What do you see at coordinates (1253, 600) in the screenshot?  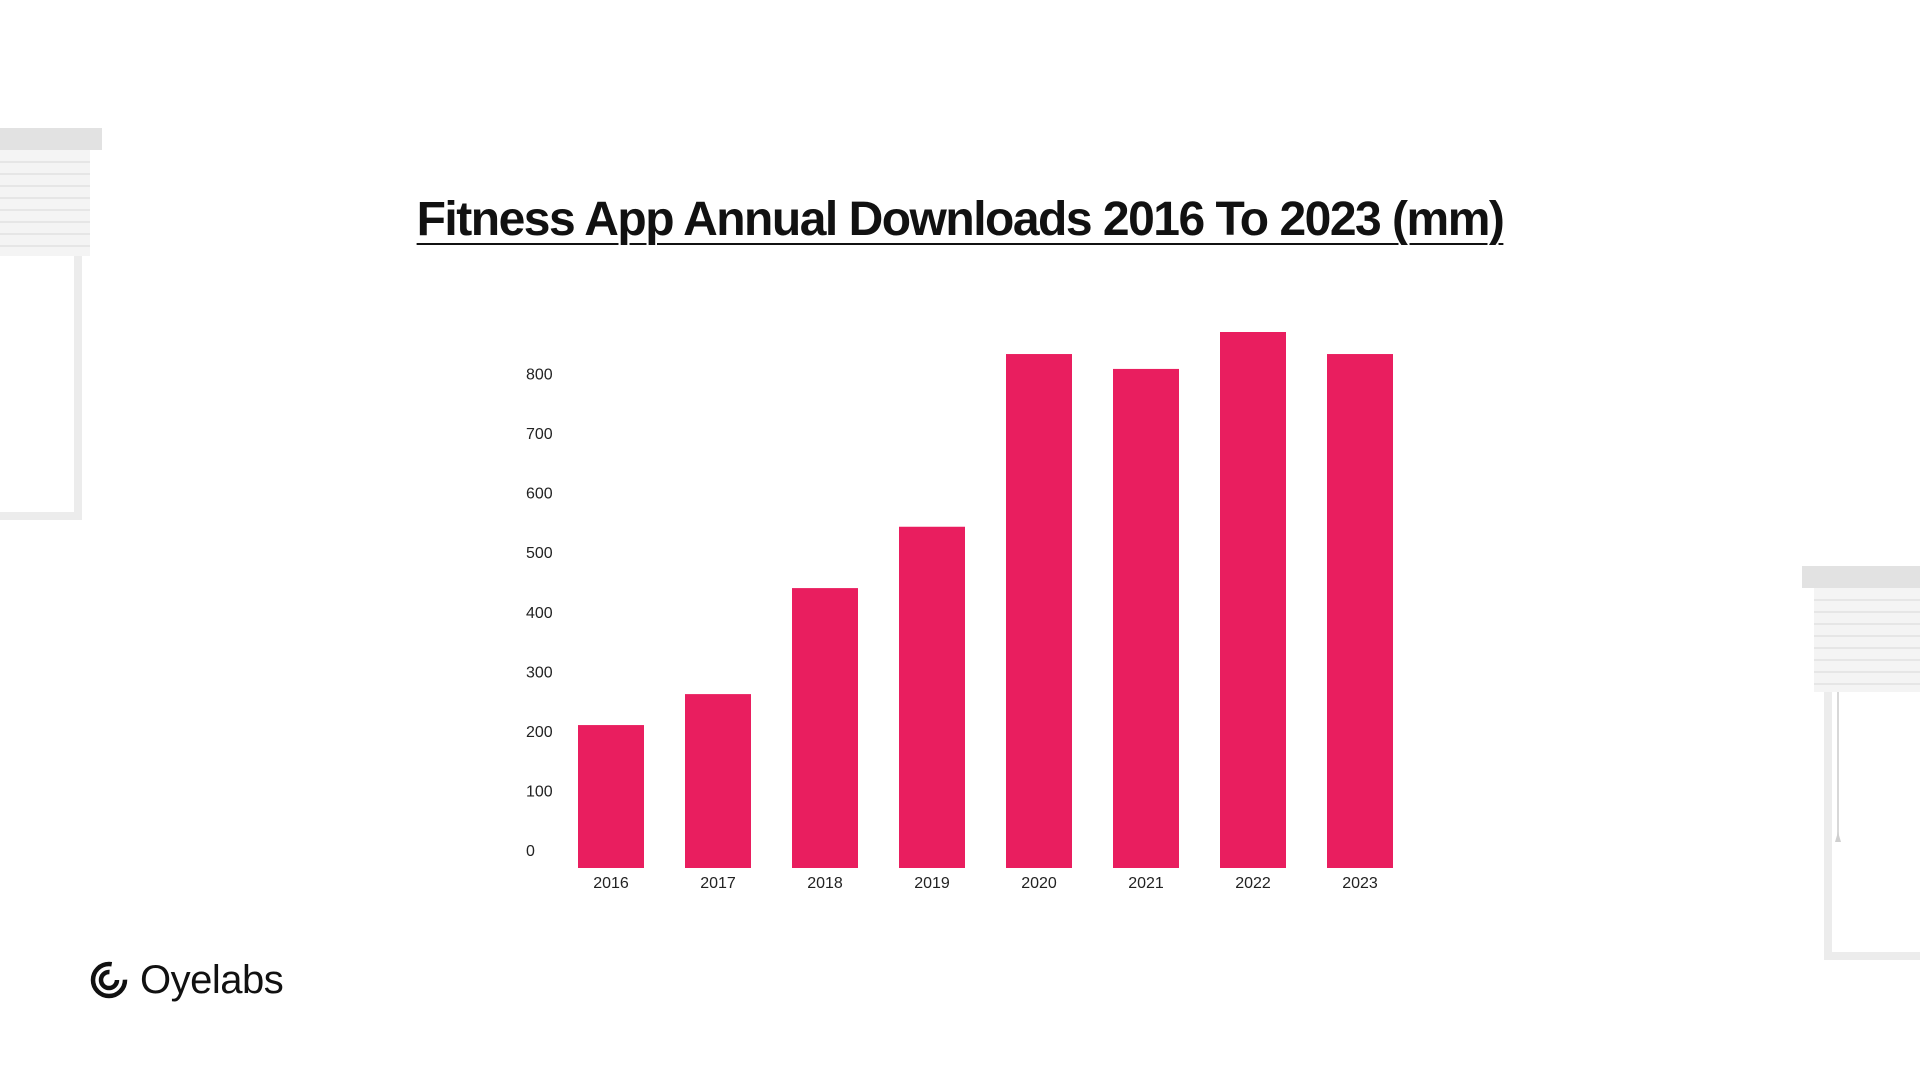 I see `bar-2022` at bounding box center [1253, 600].